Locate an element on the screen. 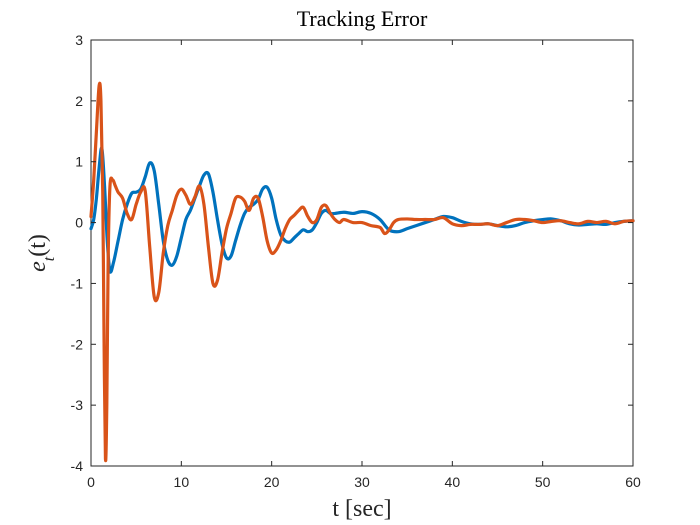 The width and height of the screenshot is (700, 525). x-tick-label-0: 0 is located at coordinates (91, 482).